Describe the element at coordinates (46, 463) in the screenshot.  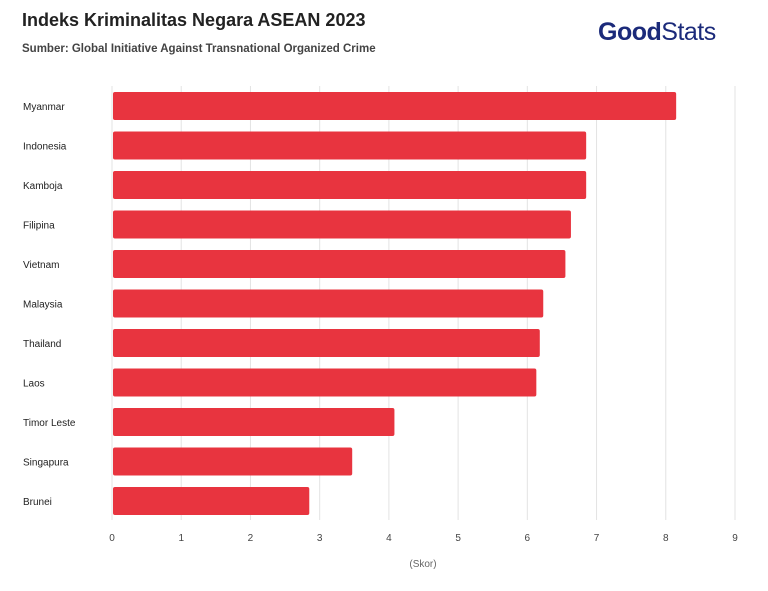
I see `y-category-label: Singapura` at that location.